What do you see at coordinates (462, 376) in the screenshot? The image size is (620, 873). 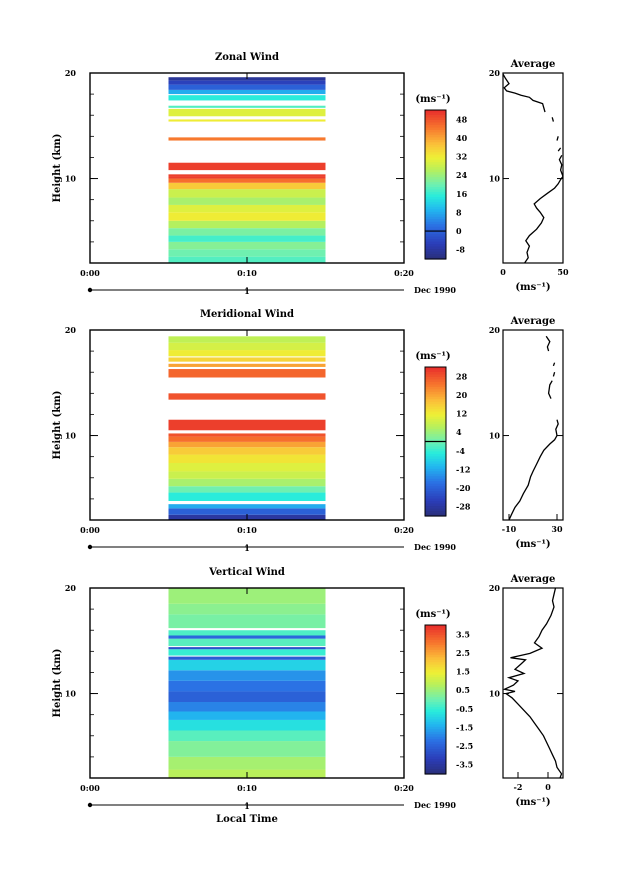 I see `colorbar-tick-label: 28` at bounding box center [462, 376].